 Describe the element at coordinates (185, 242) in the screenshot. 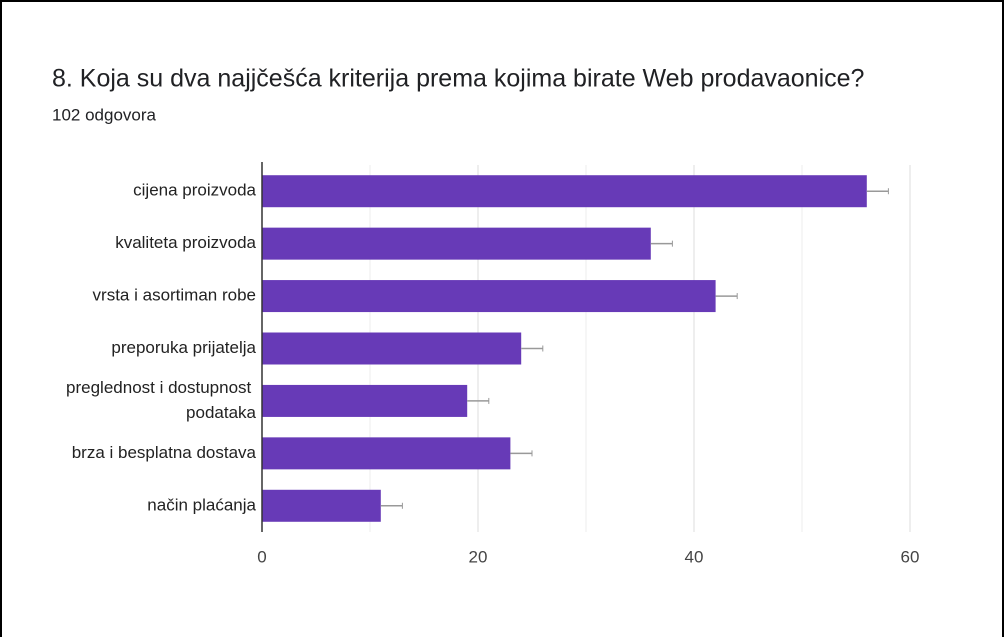

I see `y-tick-label: kvaliteta proizvoda` at that location.